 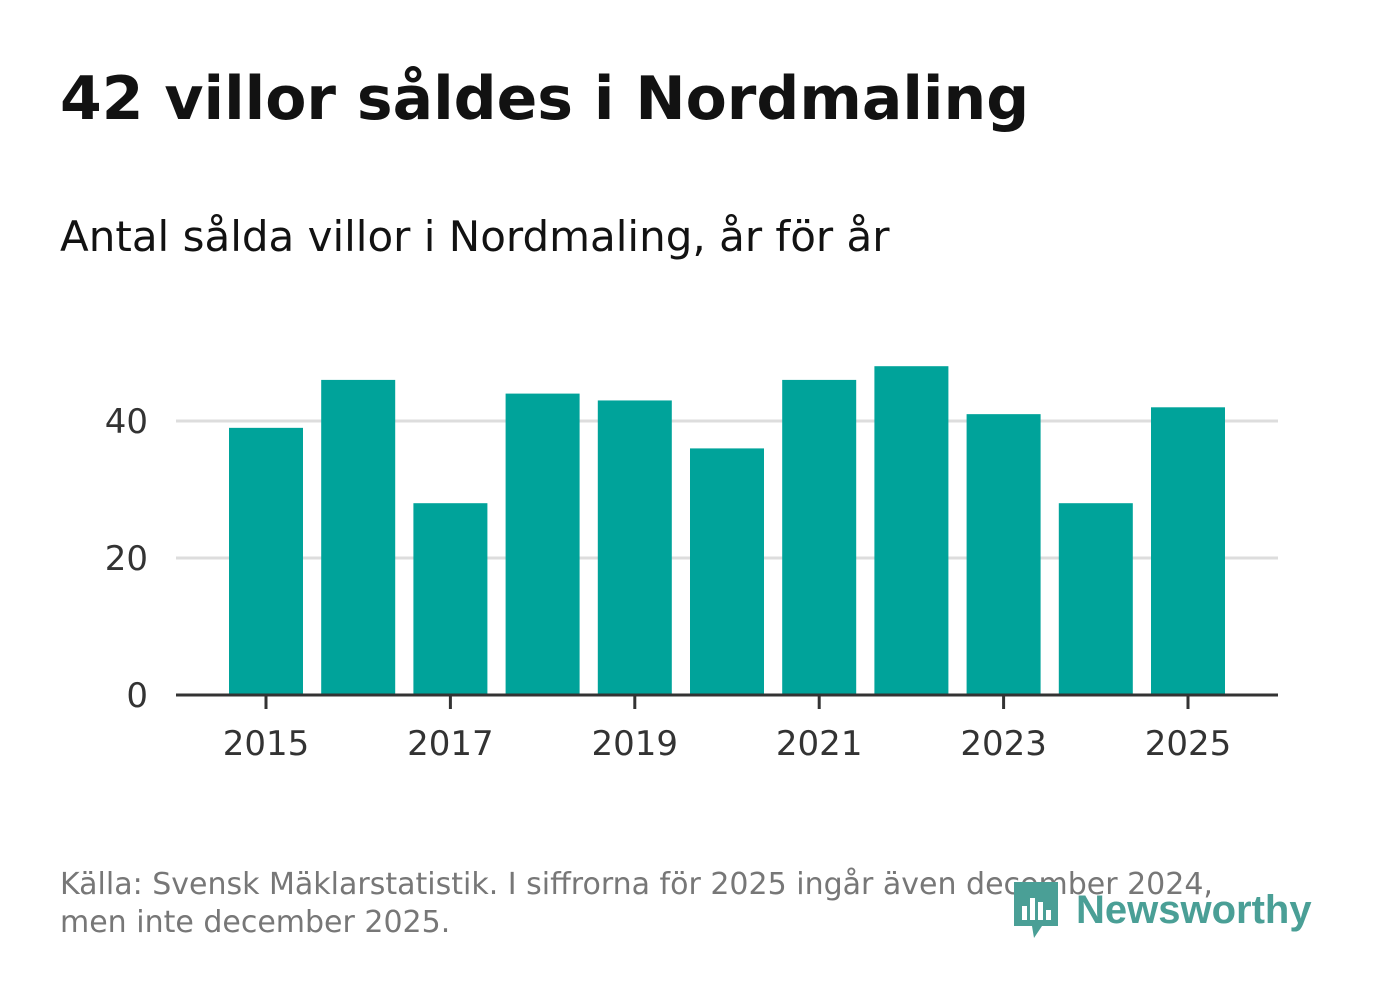 I want to click on bar-2021, so click(x=819, y=537).